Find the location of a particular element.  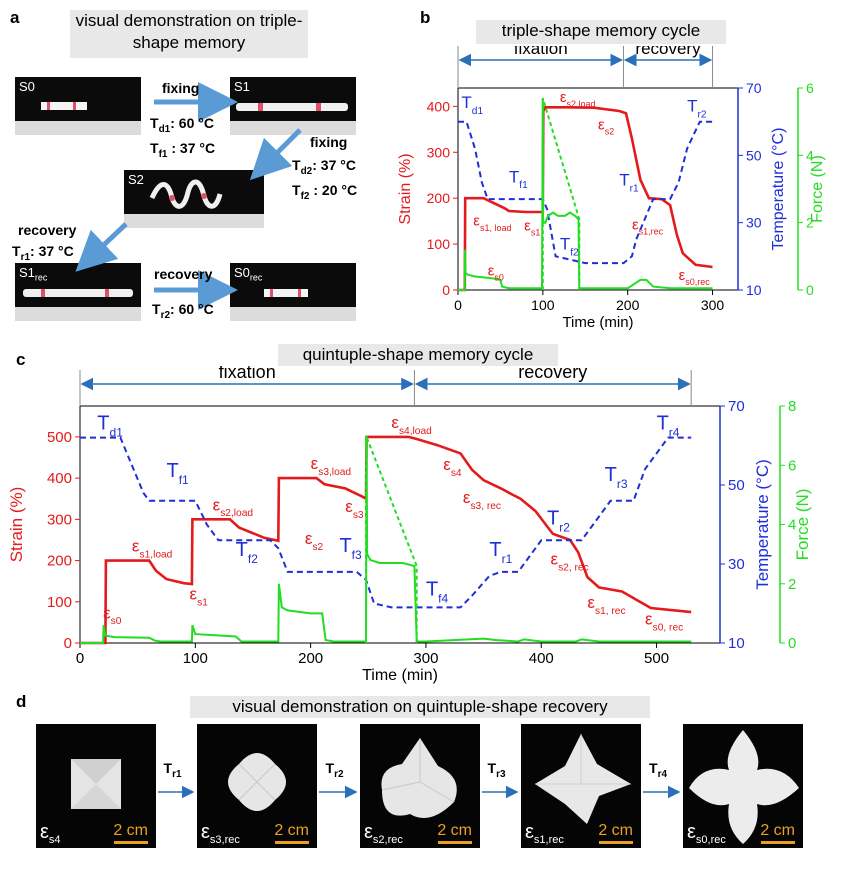

y-axis-label-strain: Strain (%) is located at coordinates (16, 525).